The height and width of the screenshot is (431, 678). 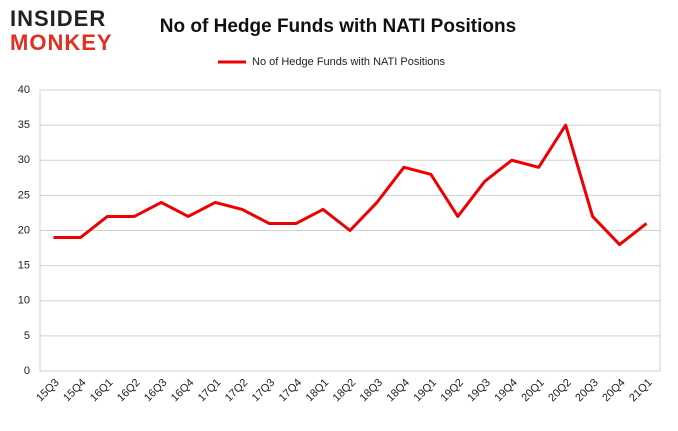 What do you see at coordinates (348, 62) in the screenshot?
I see `legend-label: No of Hedge Funds with NATI Positions` at bounding box center [348, 62].